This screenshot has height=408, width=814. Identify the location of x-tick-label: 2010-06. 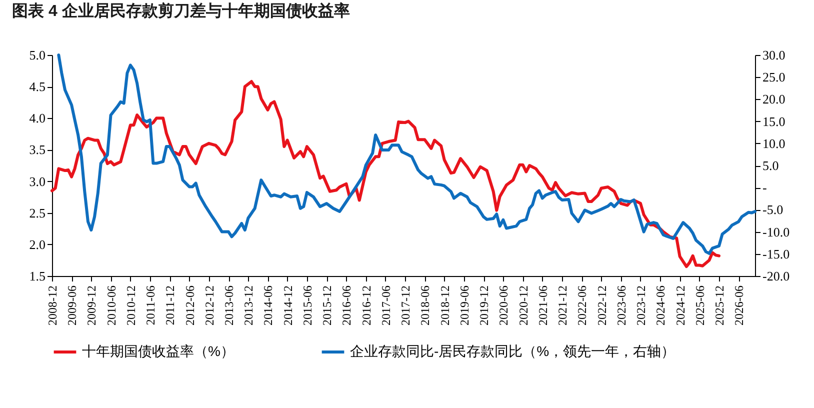
(111, 306).